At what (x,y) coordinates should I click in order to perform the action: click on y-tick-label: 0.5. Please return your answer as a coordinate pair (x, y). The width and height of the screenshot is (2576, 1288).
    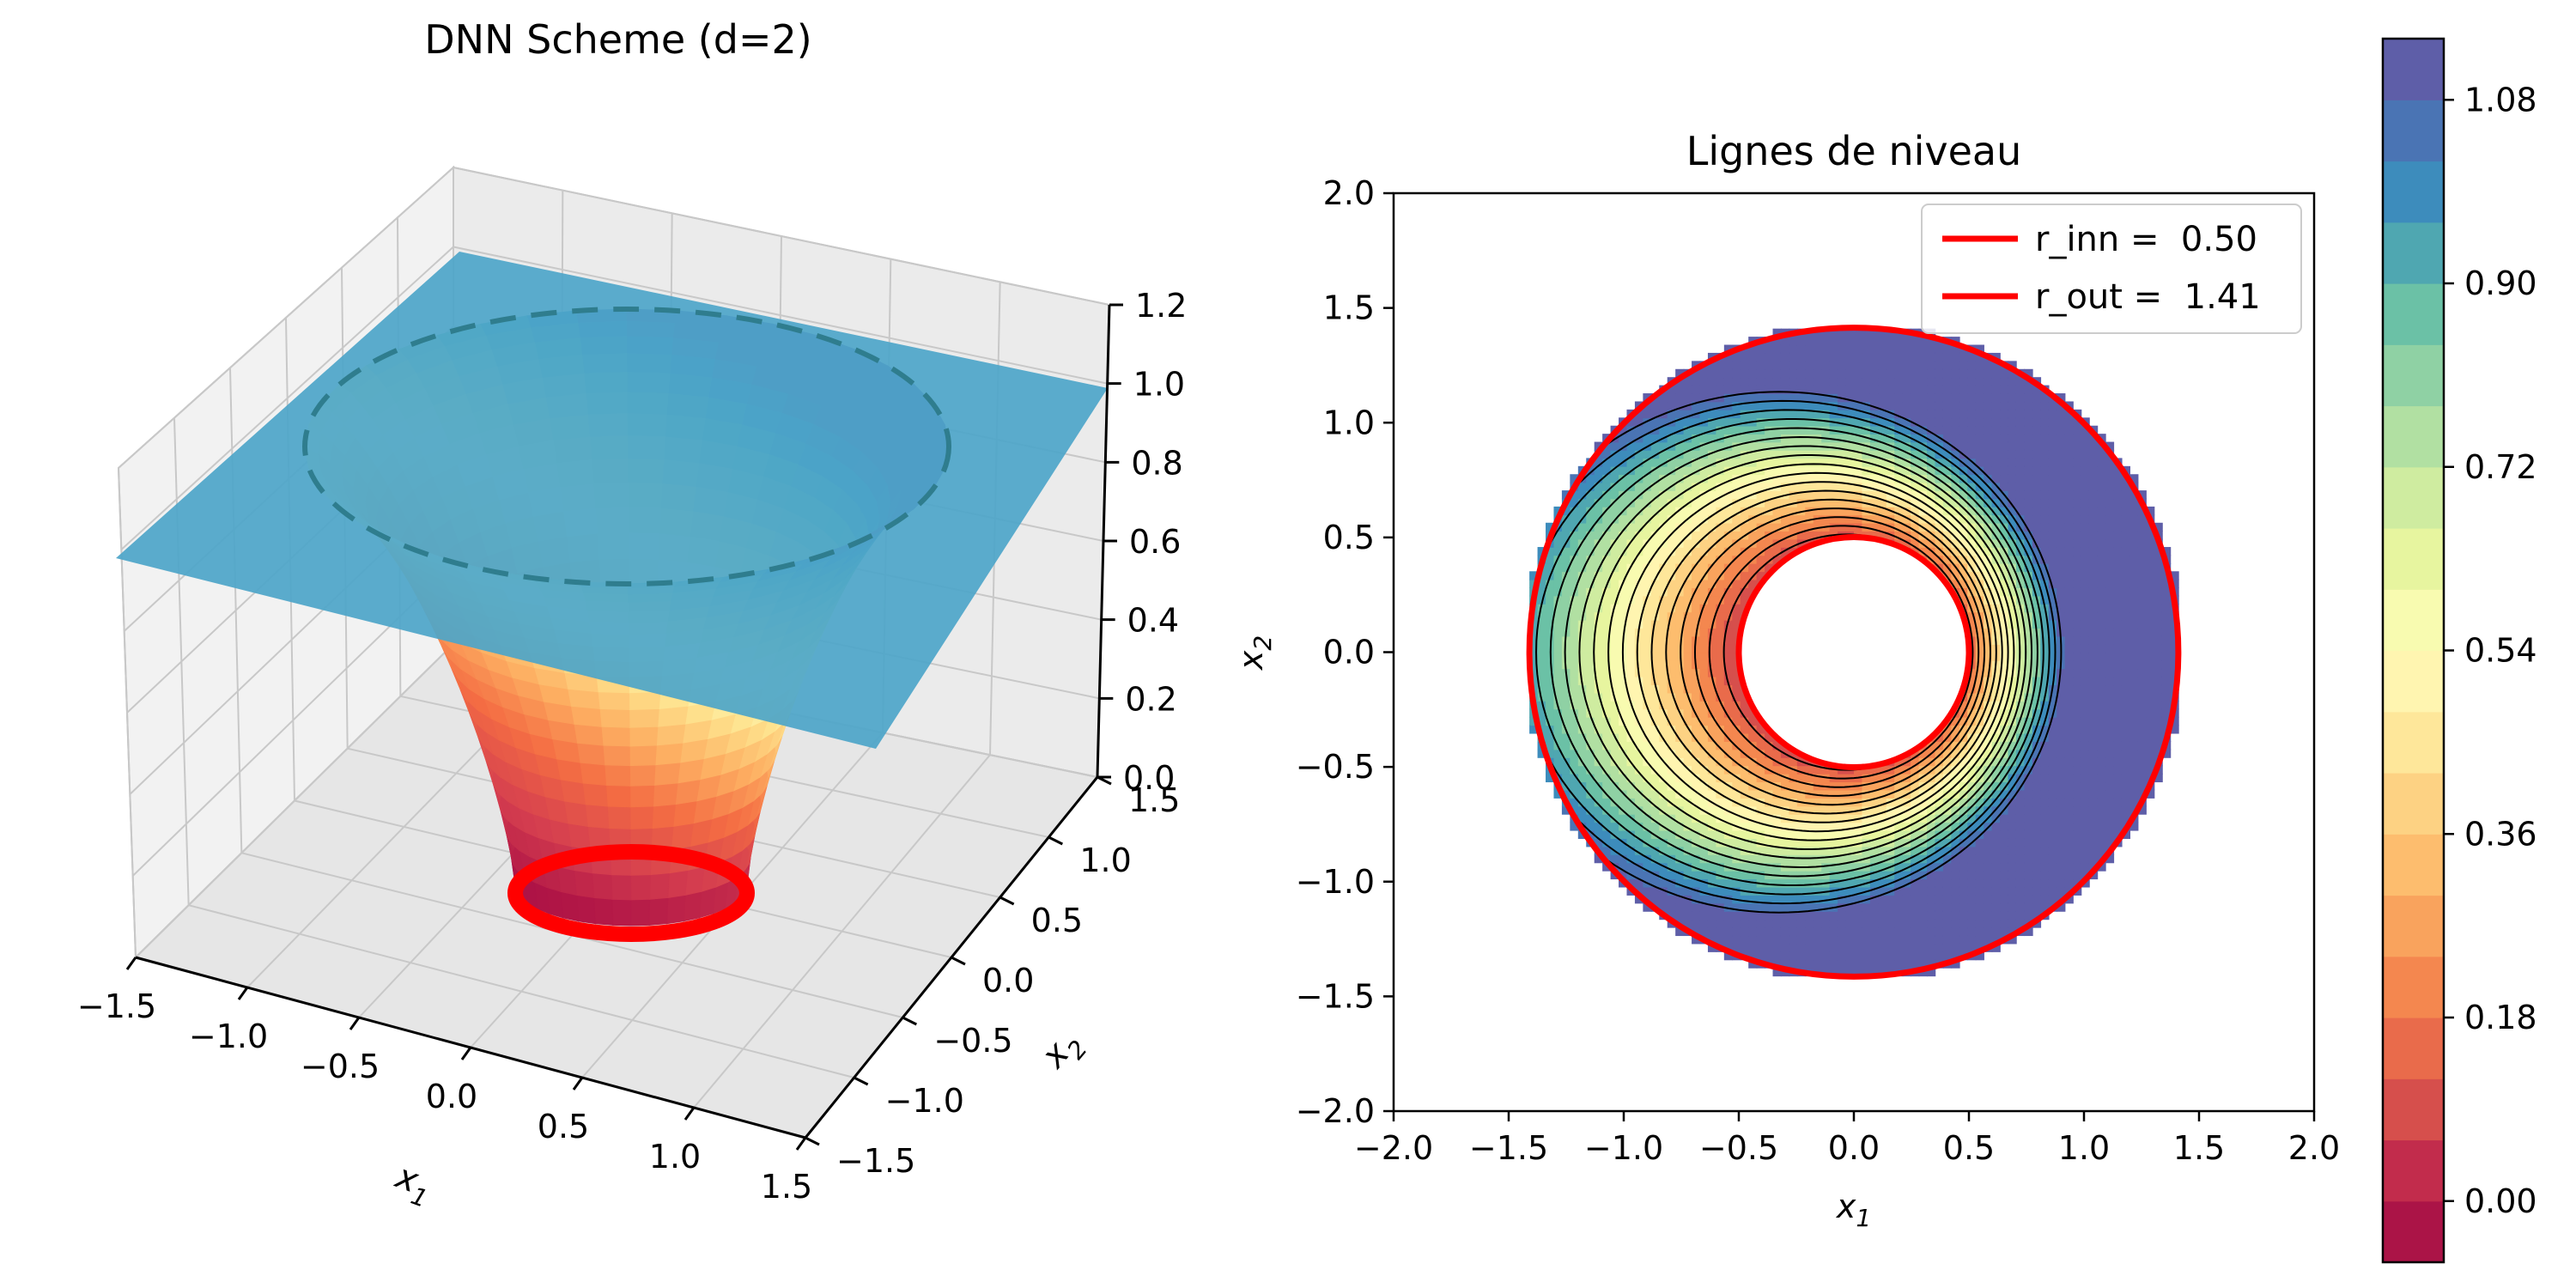
    Looking at the image, I should click on (1057, 921).